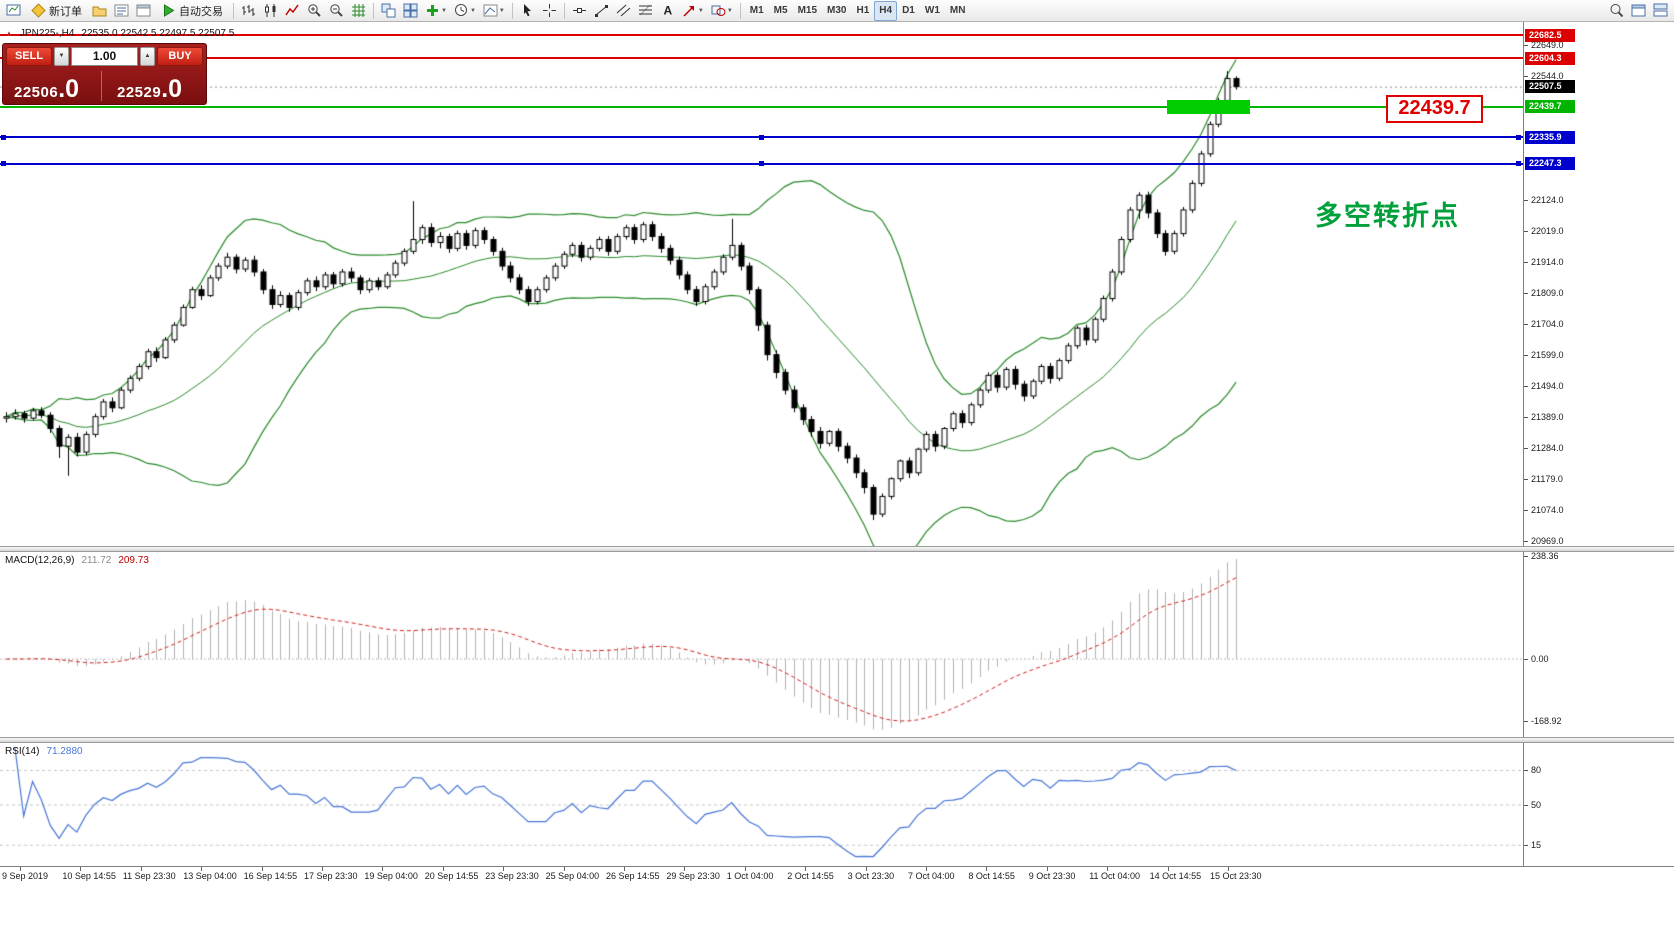  What do you see at coordinates (69, 89) in the screenshot?
I see `sell-price-frac: .0` at bounding box center [69, 89].